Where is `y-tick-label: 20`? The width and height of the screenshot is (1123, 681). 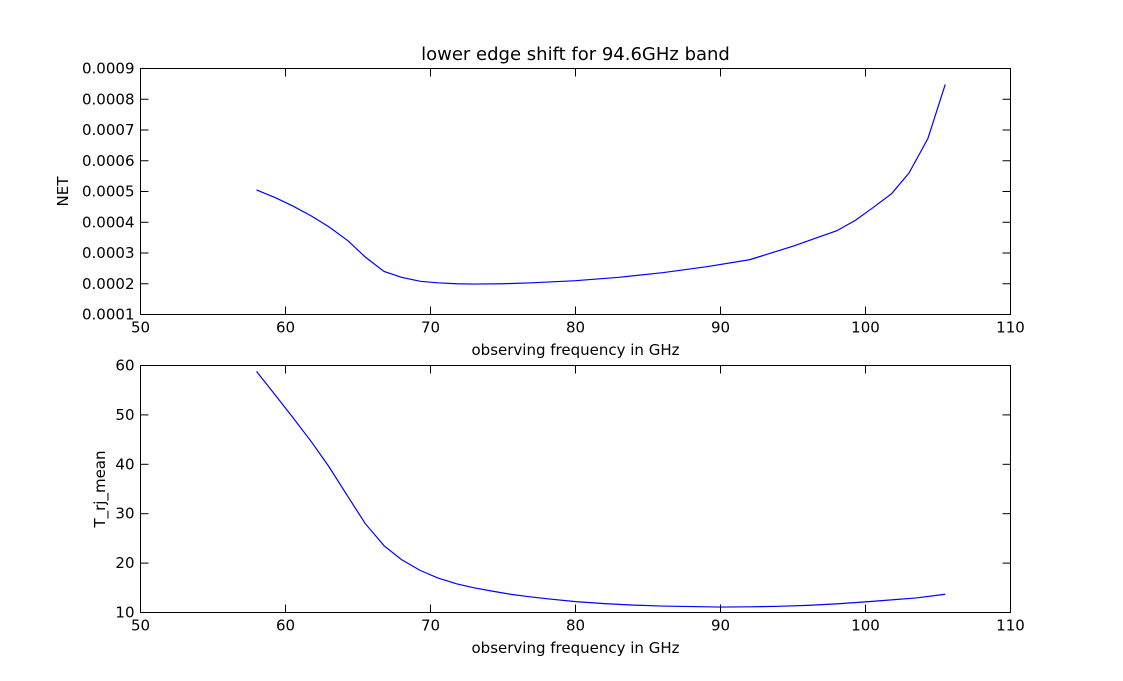 y-tick-label: 20 is located at coordinates (124, 563).